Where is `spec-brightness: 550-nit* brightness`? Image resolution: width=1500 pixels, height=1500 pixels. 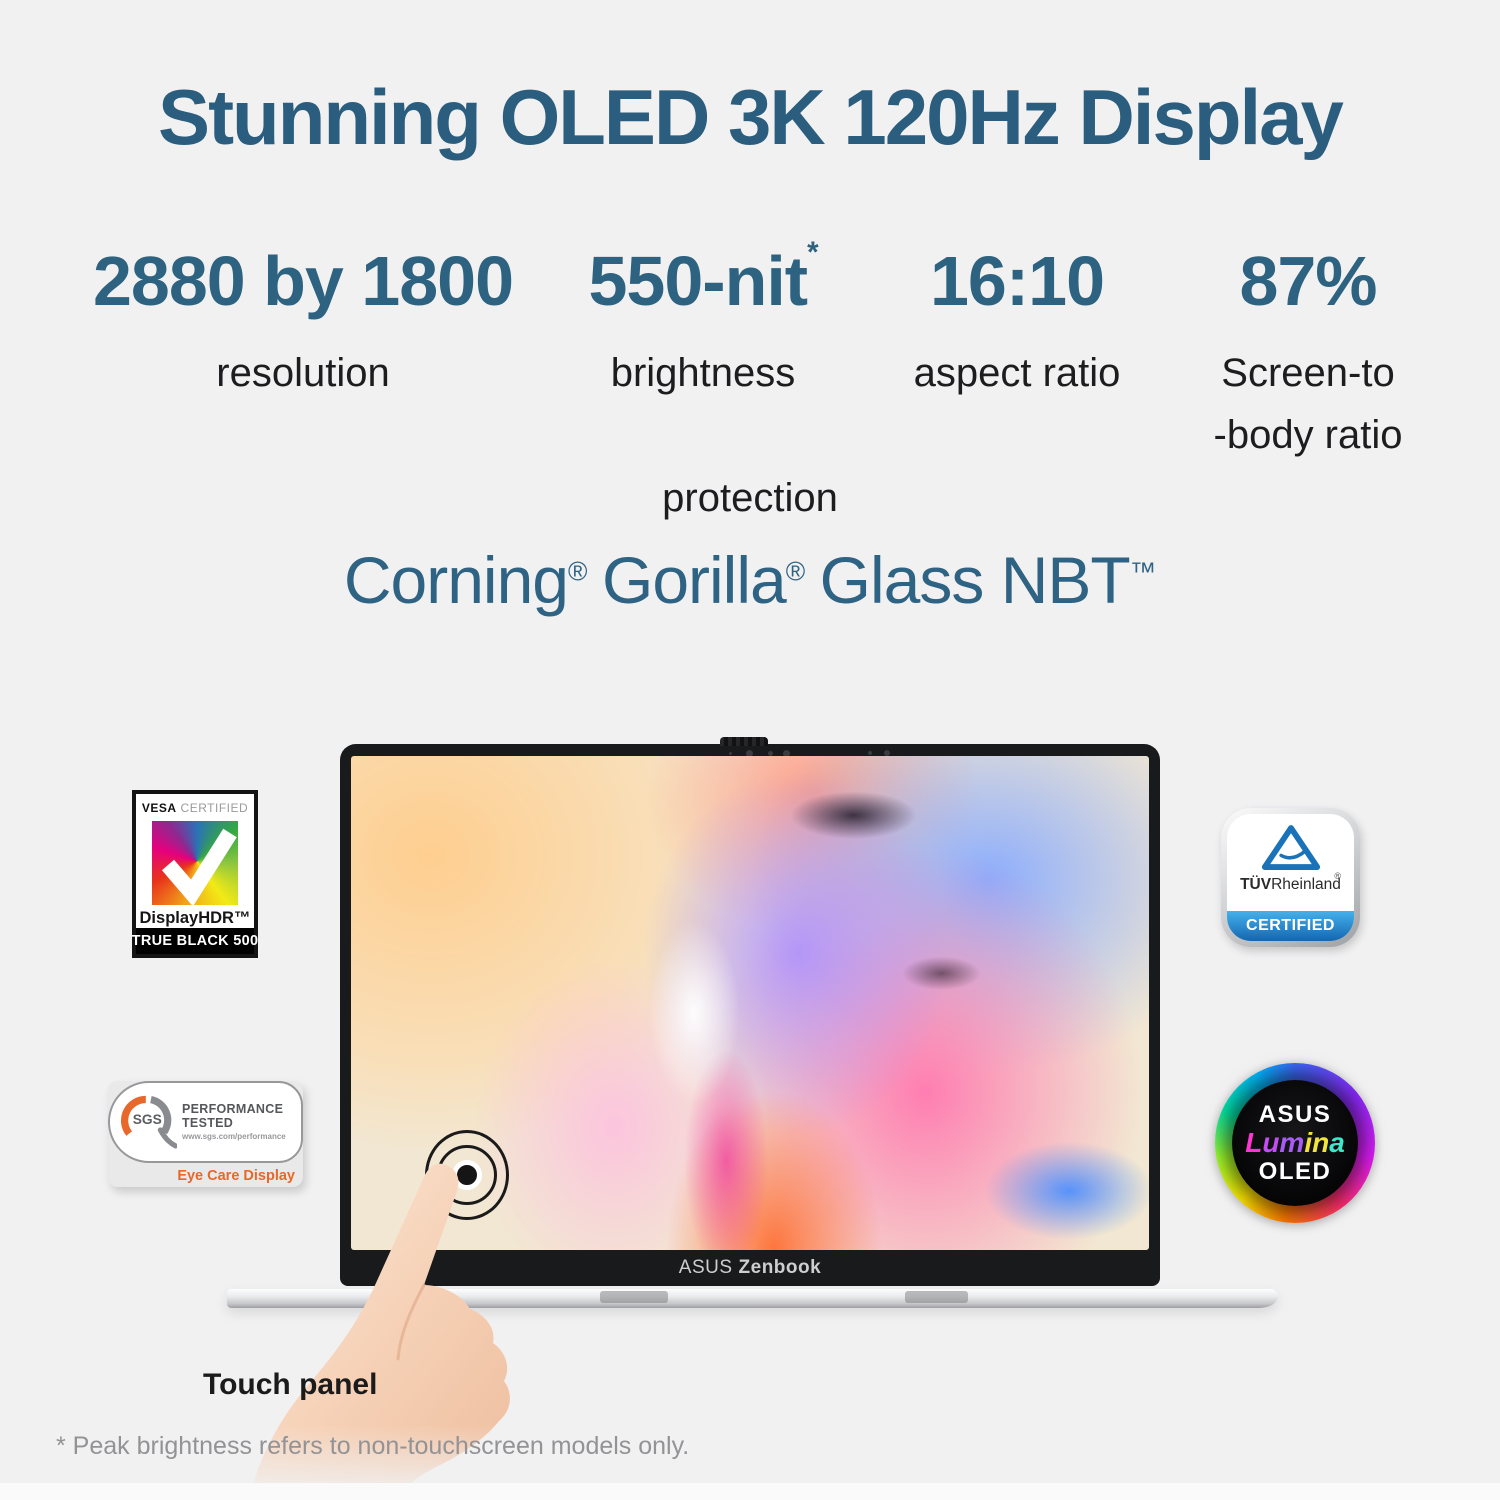
spec-brightness: 550-nit* brightness is located at coordinates (703, 320).